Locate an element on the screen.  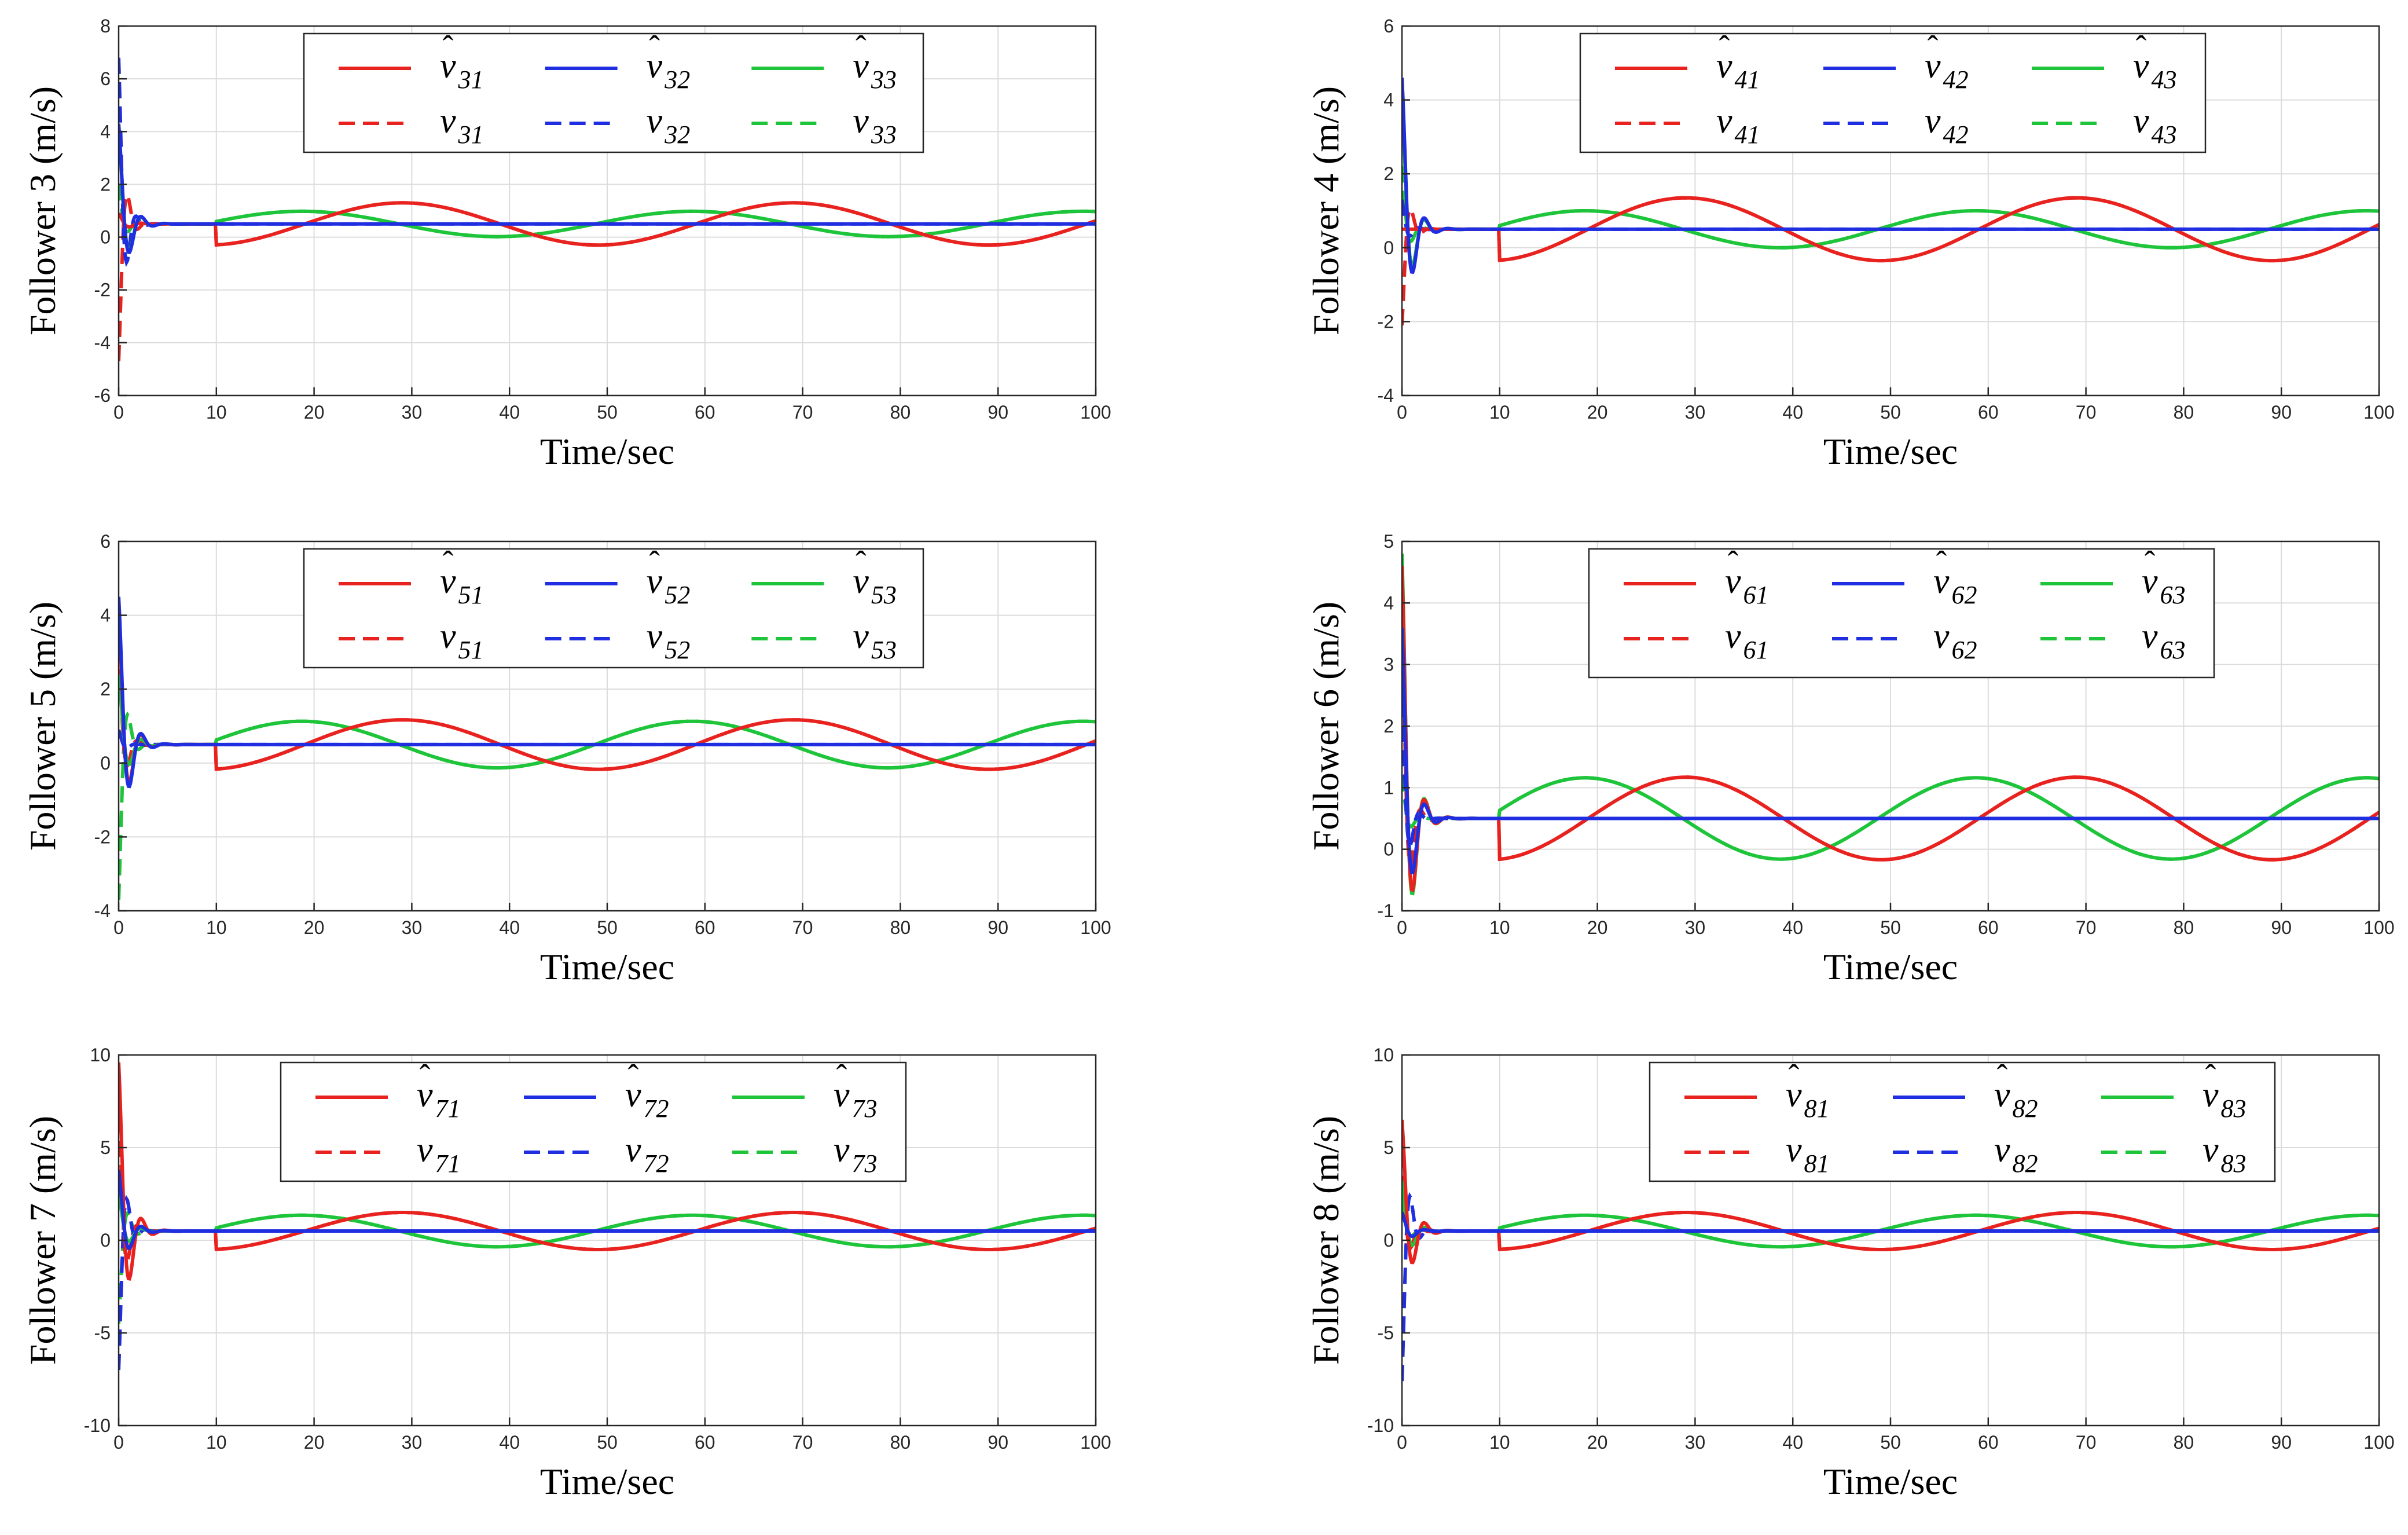
y-axis-label: Follower 3 (m/s) is located at coordinates (43, 211).